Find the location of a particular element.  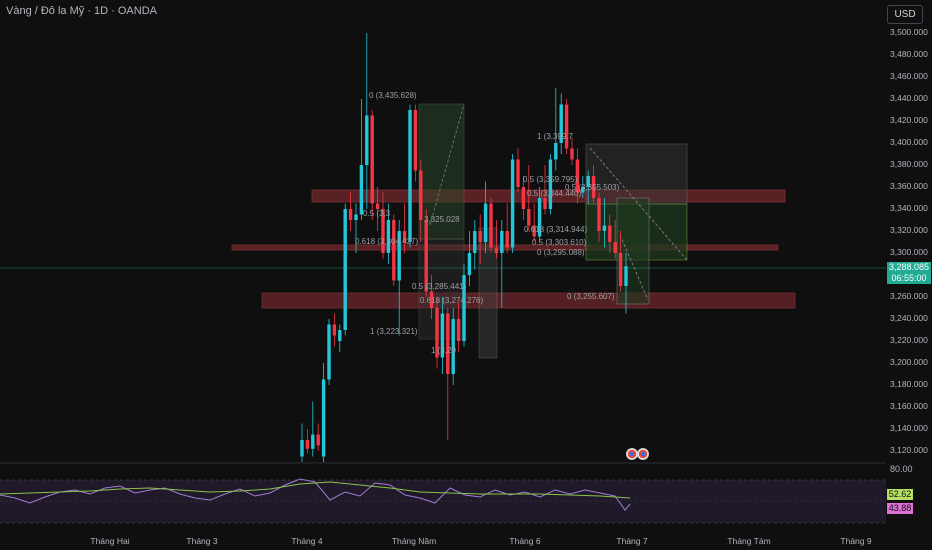

price-axis-label: 3,220.000 is located at coordinates (909, 340).